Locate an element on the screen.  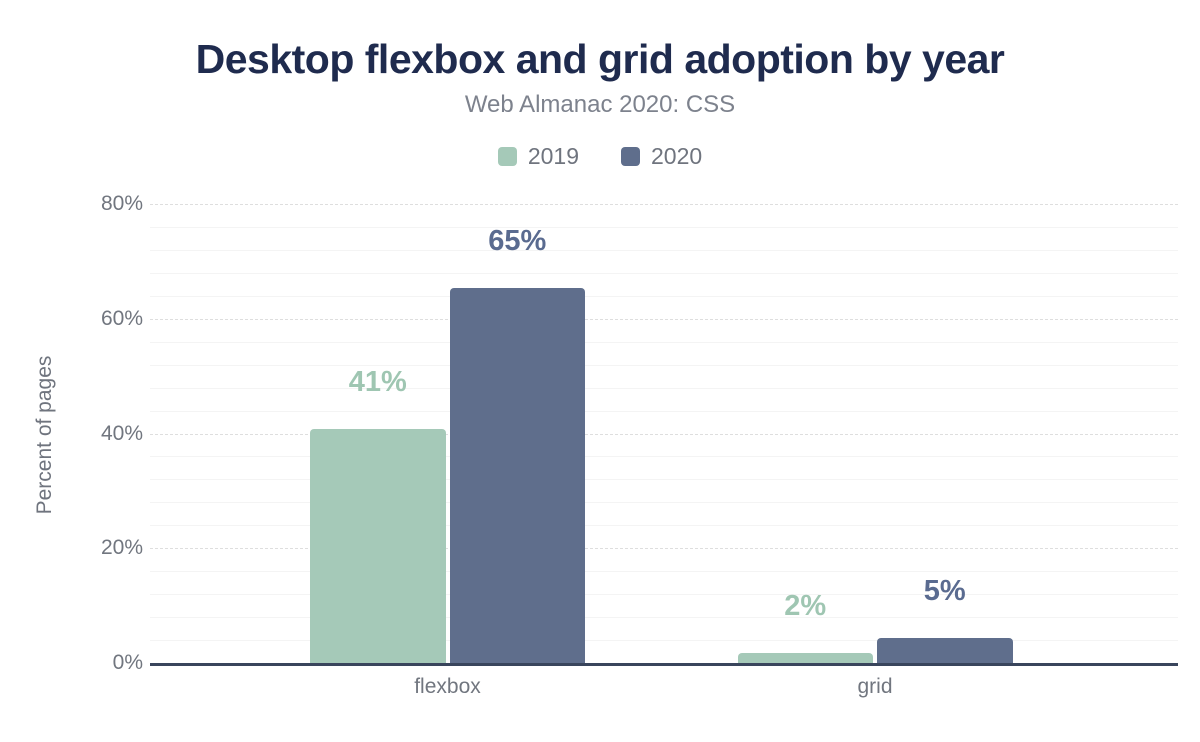
x-category-label-grid: grid is located at coordinates (875, 686).